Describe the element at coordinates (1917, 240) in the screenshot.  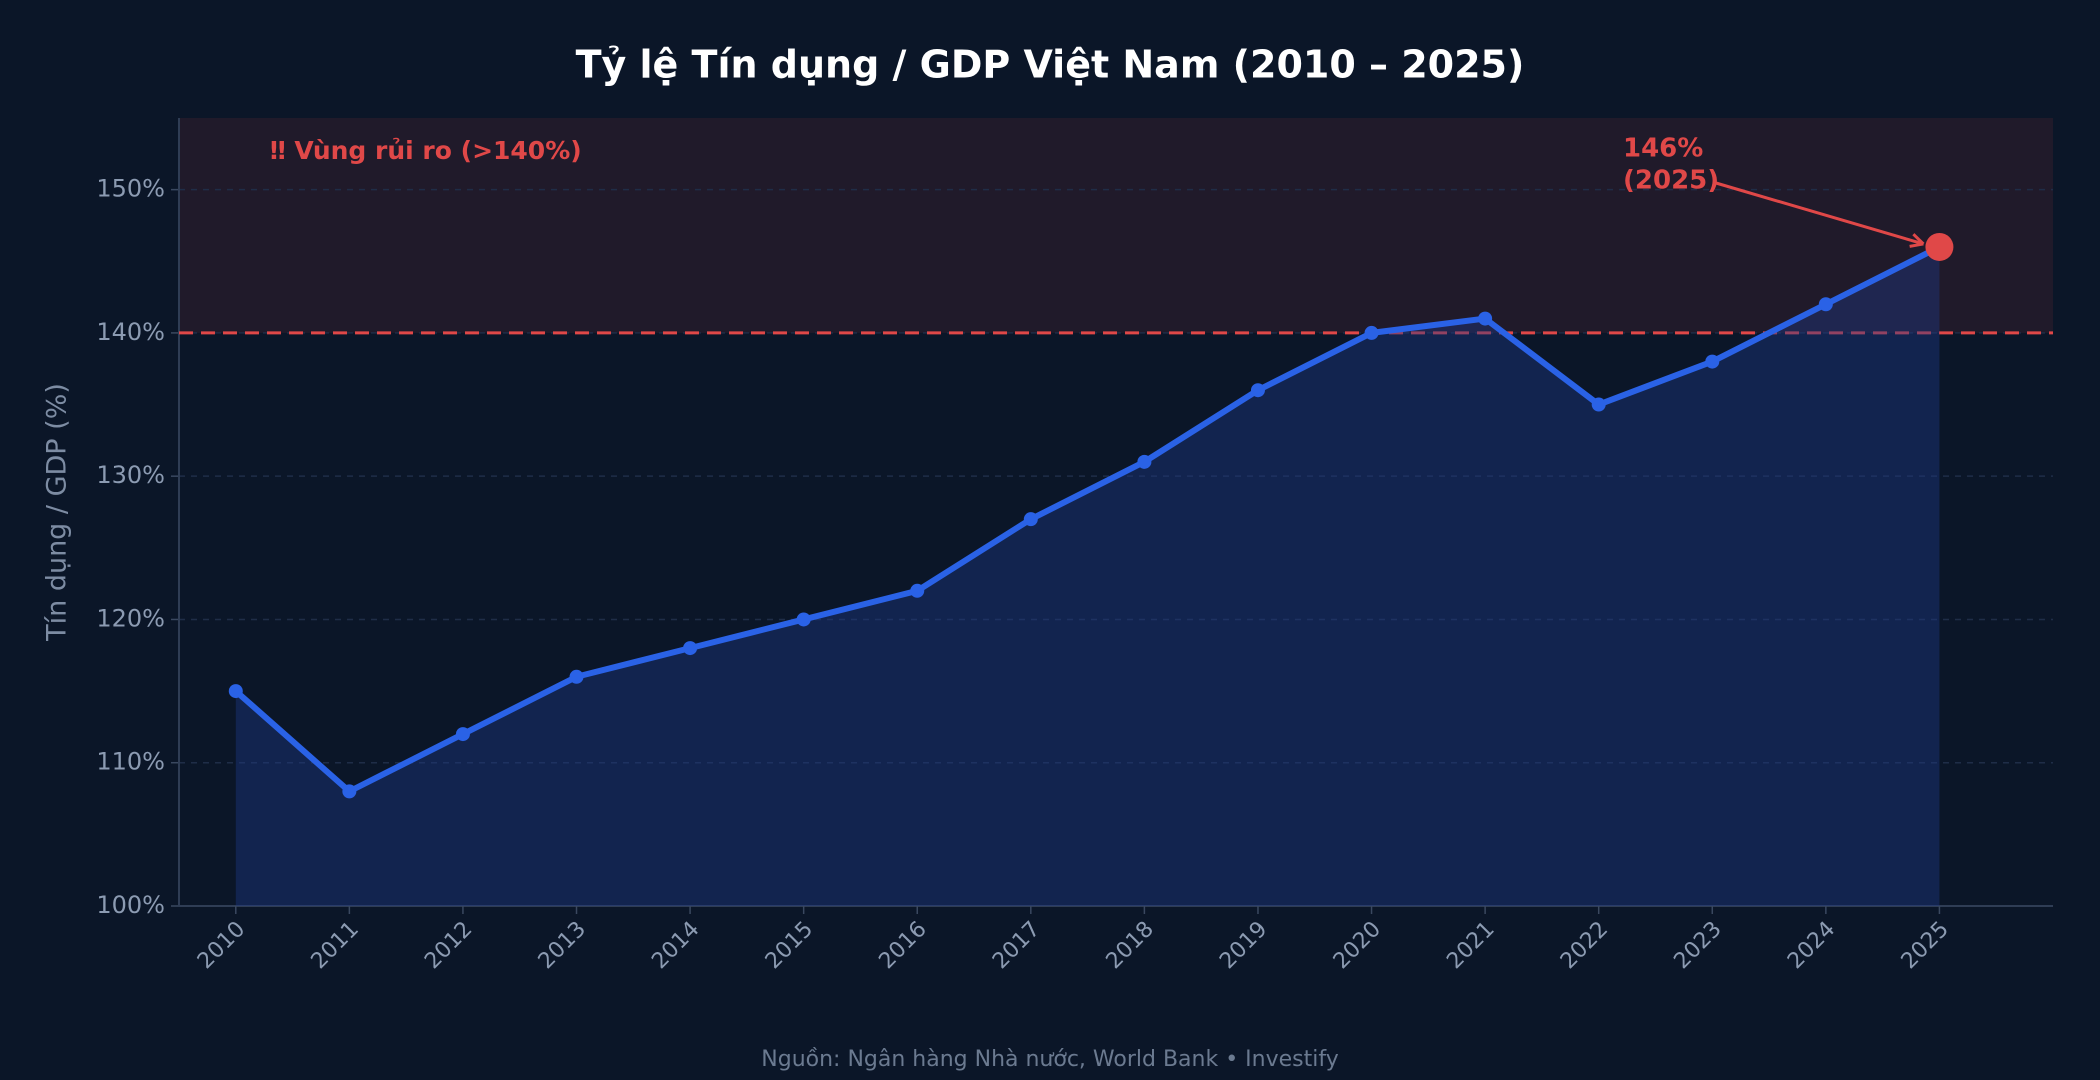
I see `annotation-arrowhead` at that location.